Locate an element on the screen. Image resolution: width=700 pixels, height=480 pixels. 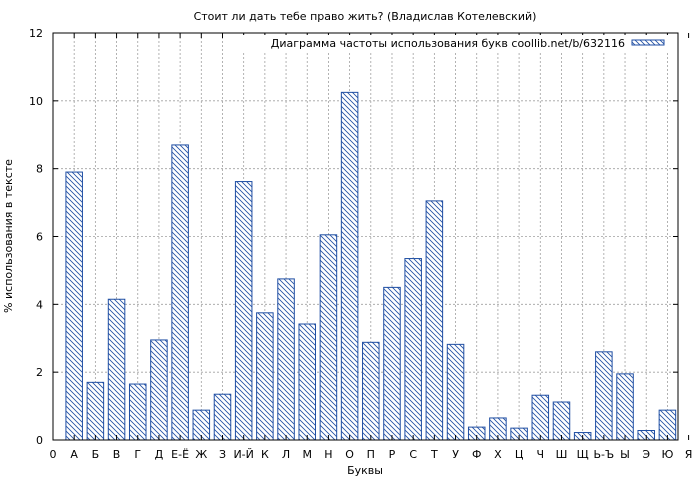
x-tick-label: Е-Ё is located at coordinates (180, 454).